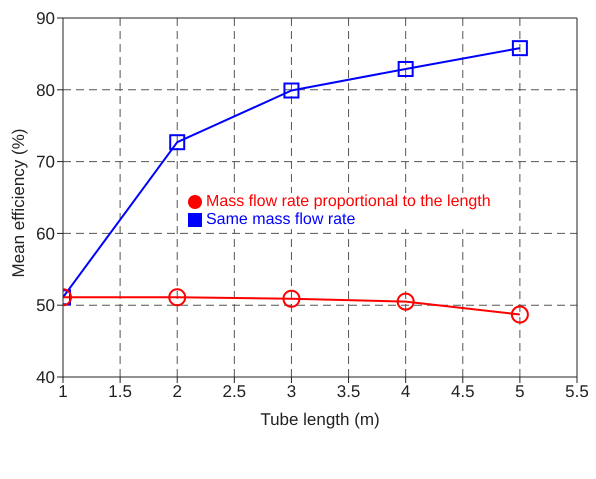  What do you see at coordinates (348, 392) in the screenshot?
I see `x-tick-label: 3.5` at bounding box center [348, 392].